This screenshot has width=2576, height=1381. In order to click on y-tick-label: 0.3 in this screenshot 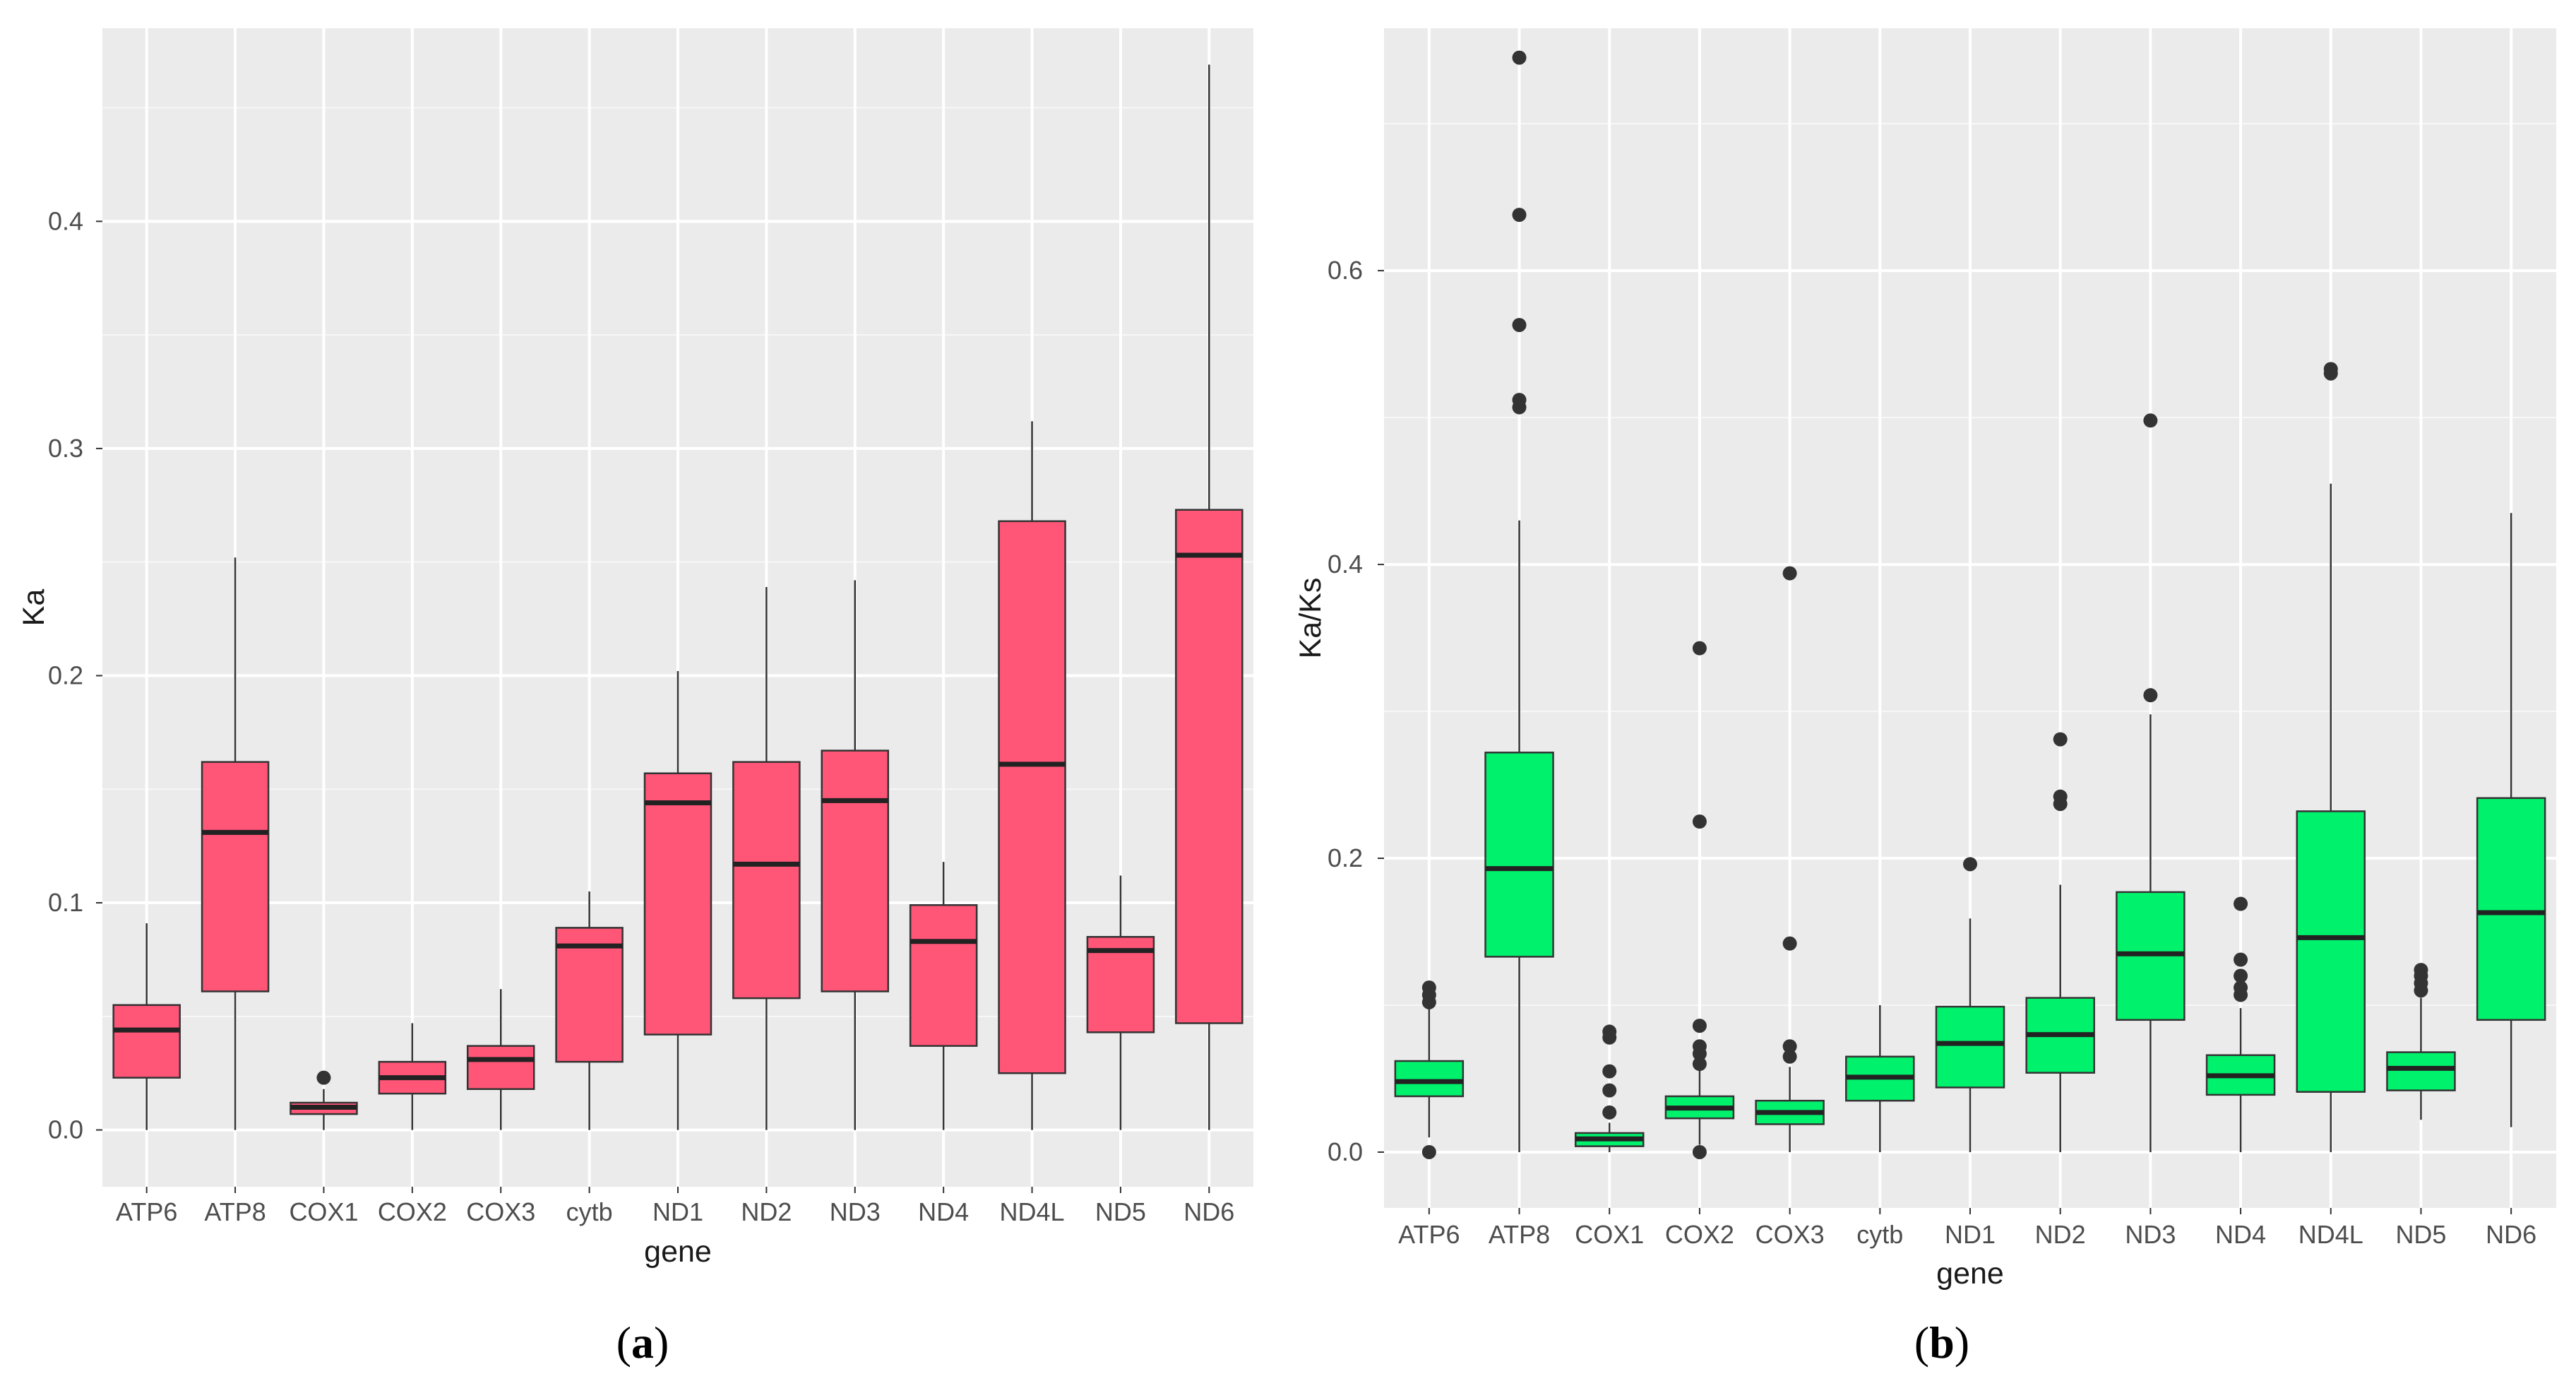, I will do `click(65, 448)`.